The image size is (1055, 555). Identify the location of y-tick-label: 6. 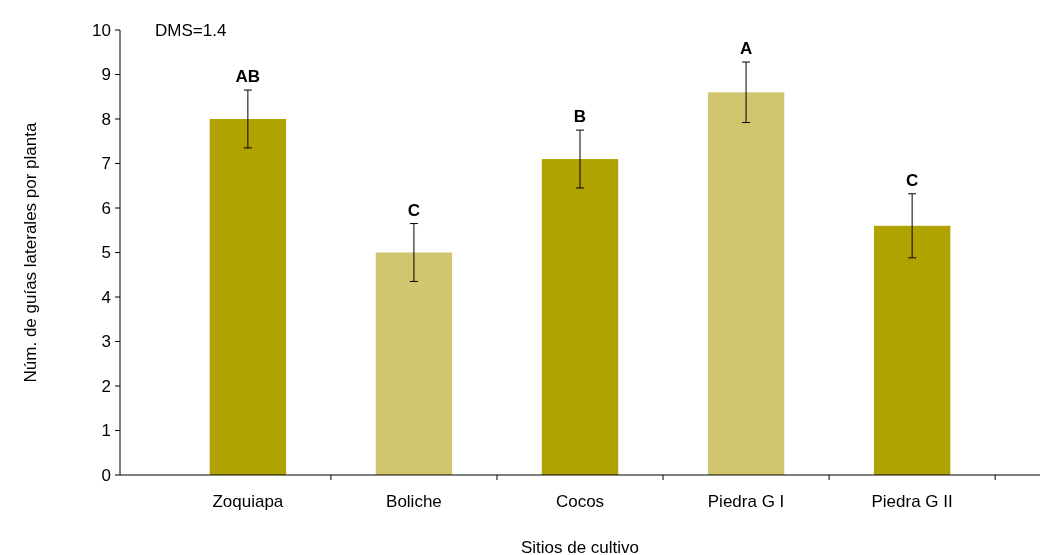
(106, 208).